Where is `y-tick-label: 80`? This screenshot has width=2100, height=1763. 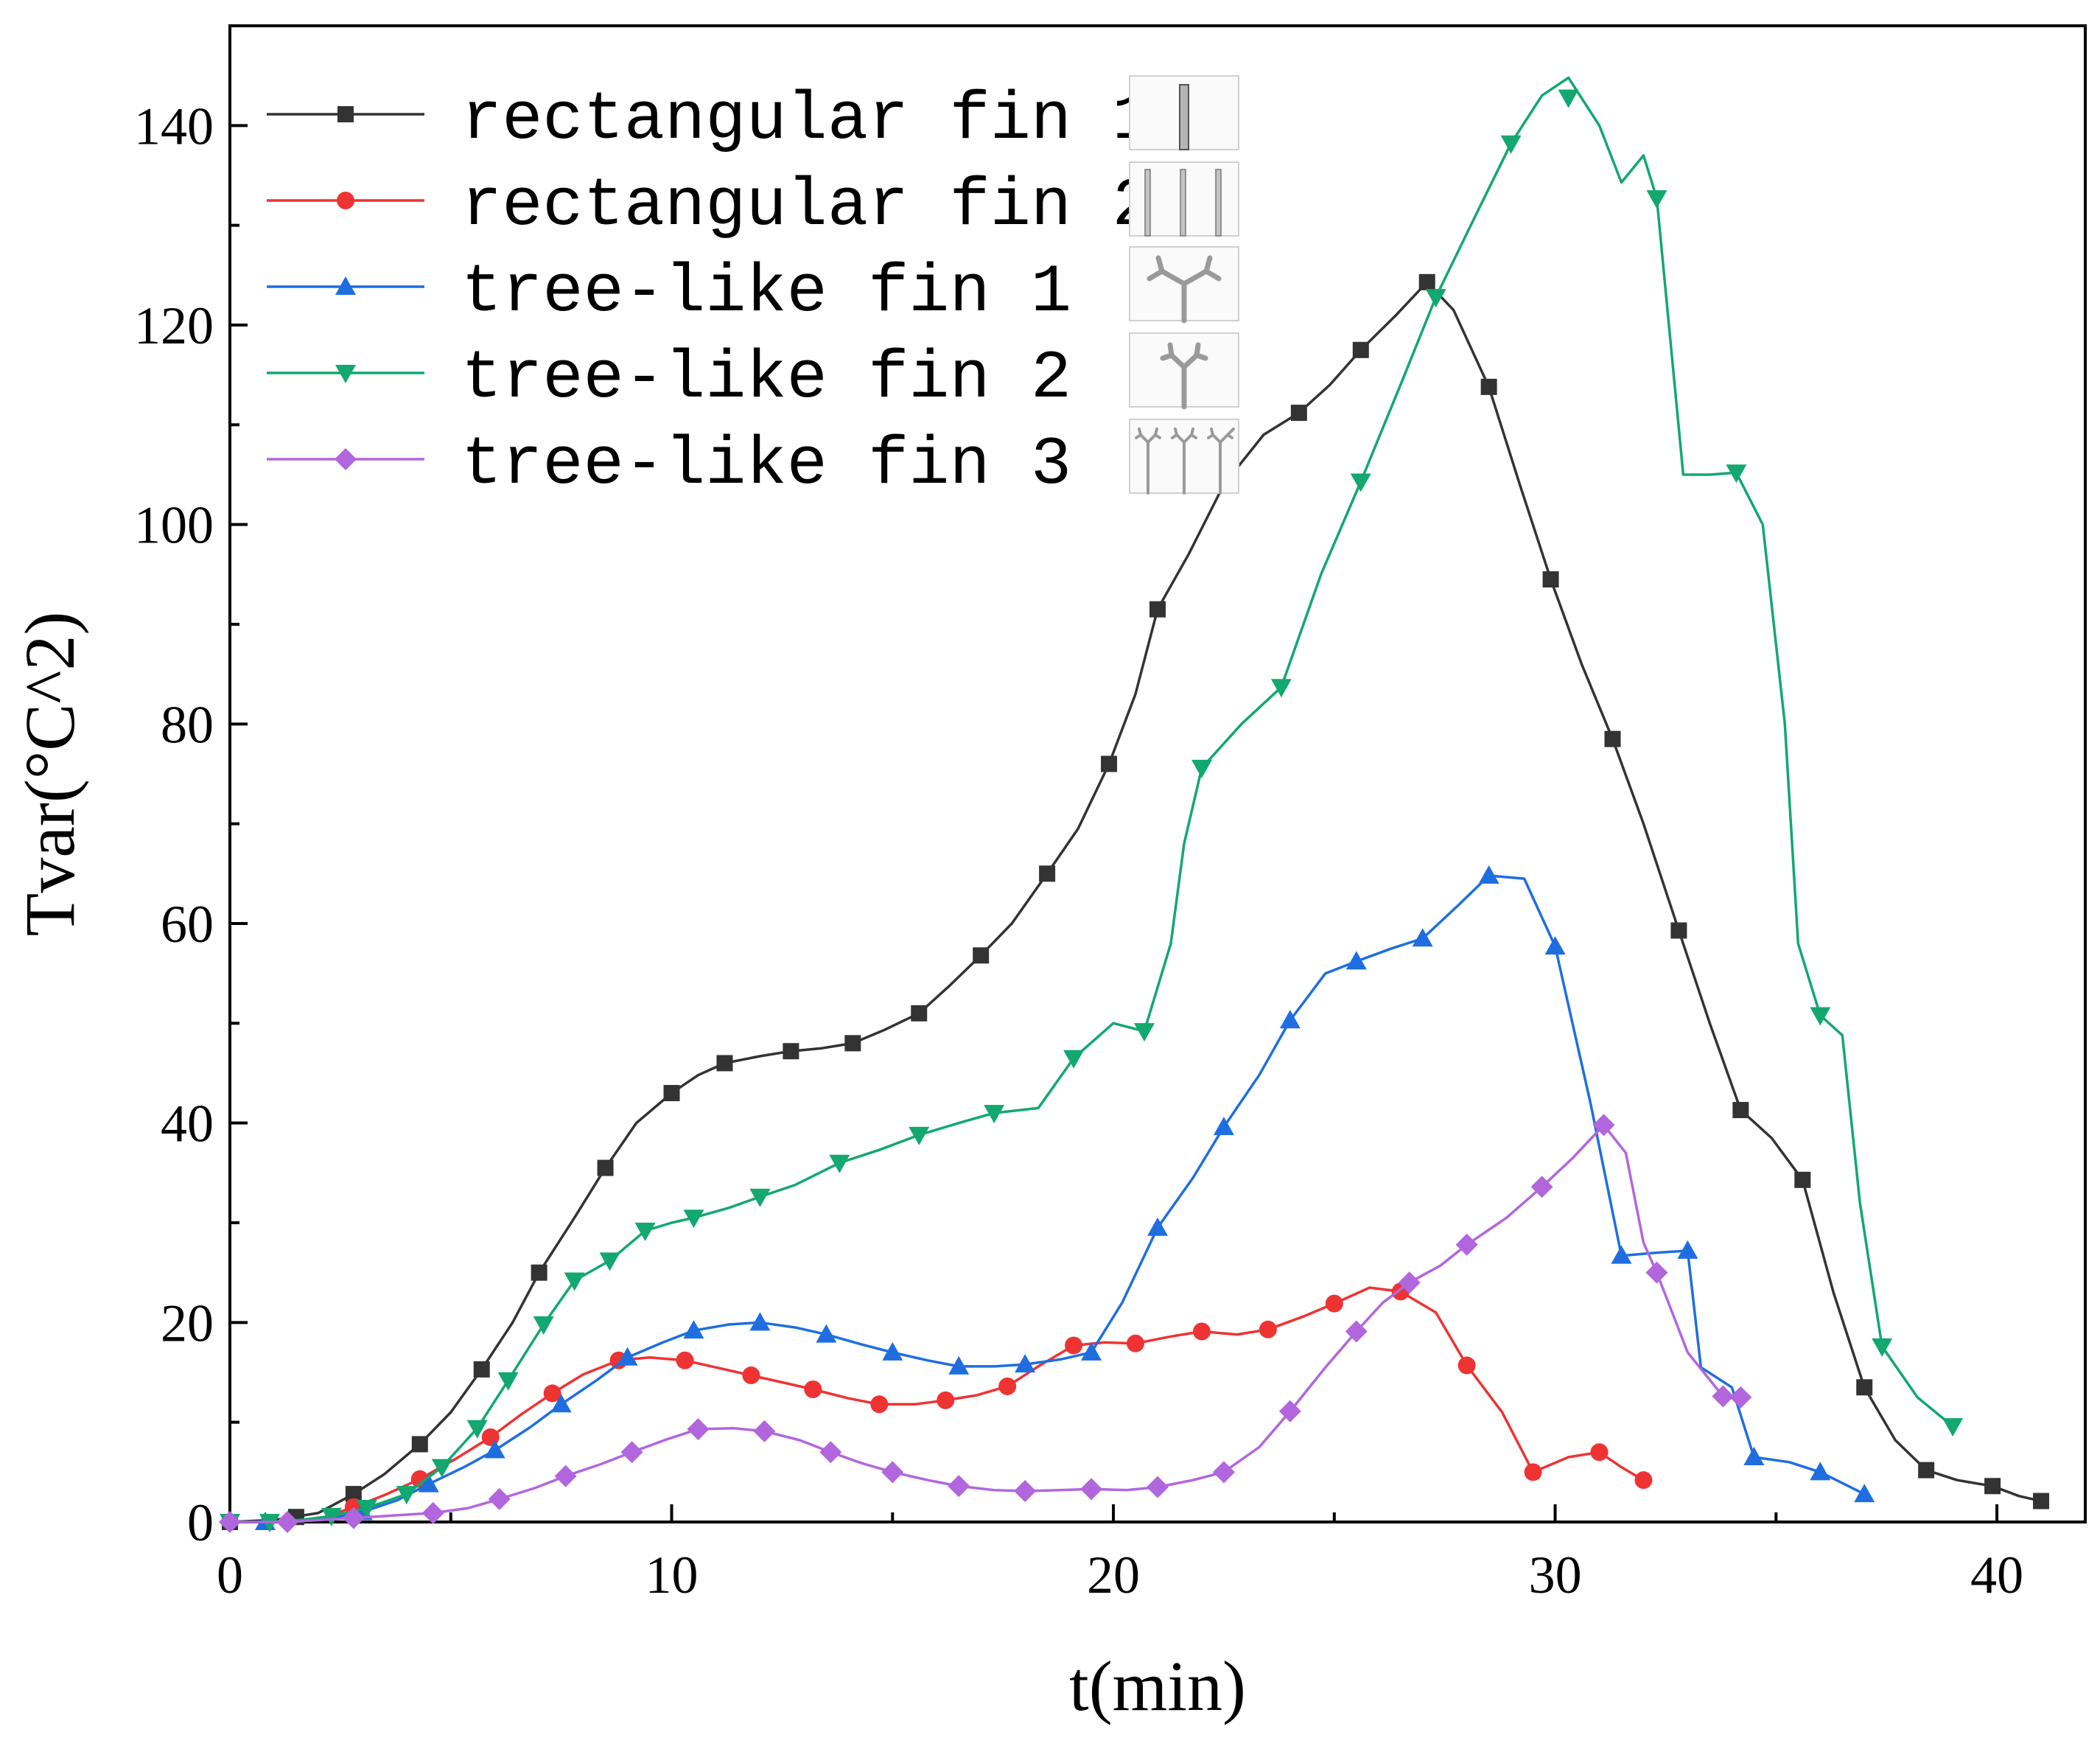 y-tick-label: 80 is located at coordinates (187, 724).